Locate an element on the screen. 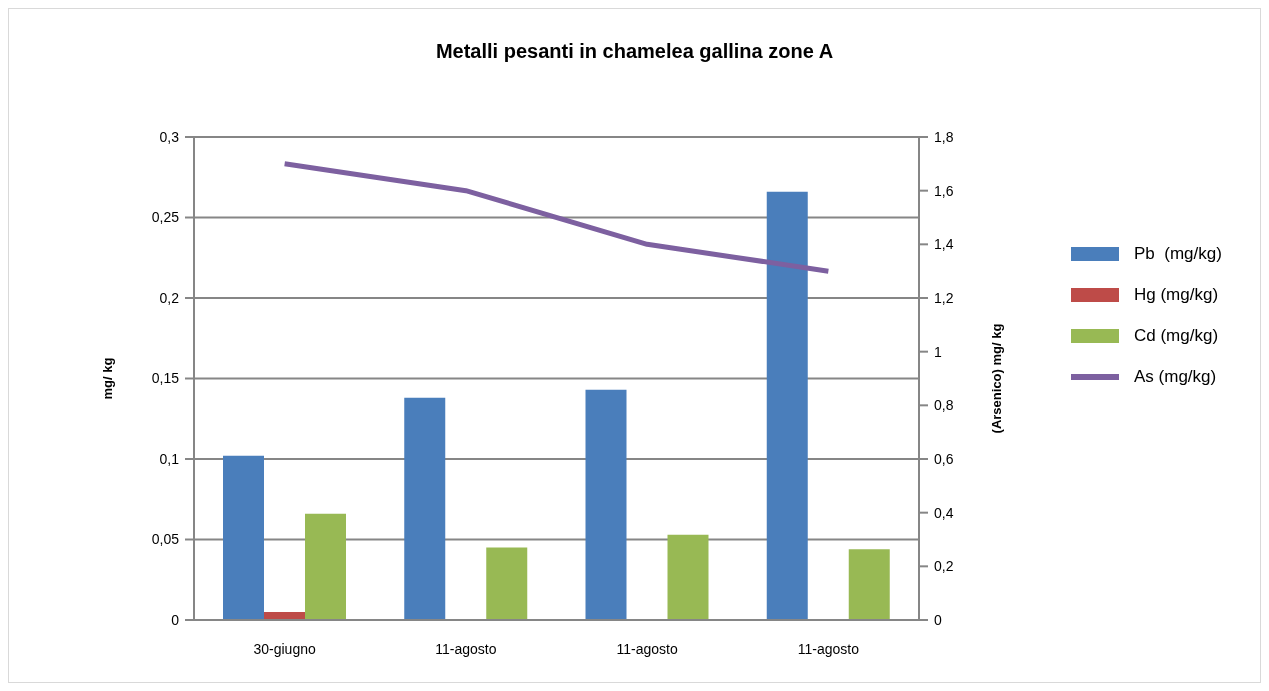  legend-label: As (mg/kg) is located at coordinates (1175, 377).